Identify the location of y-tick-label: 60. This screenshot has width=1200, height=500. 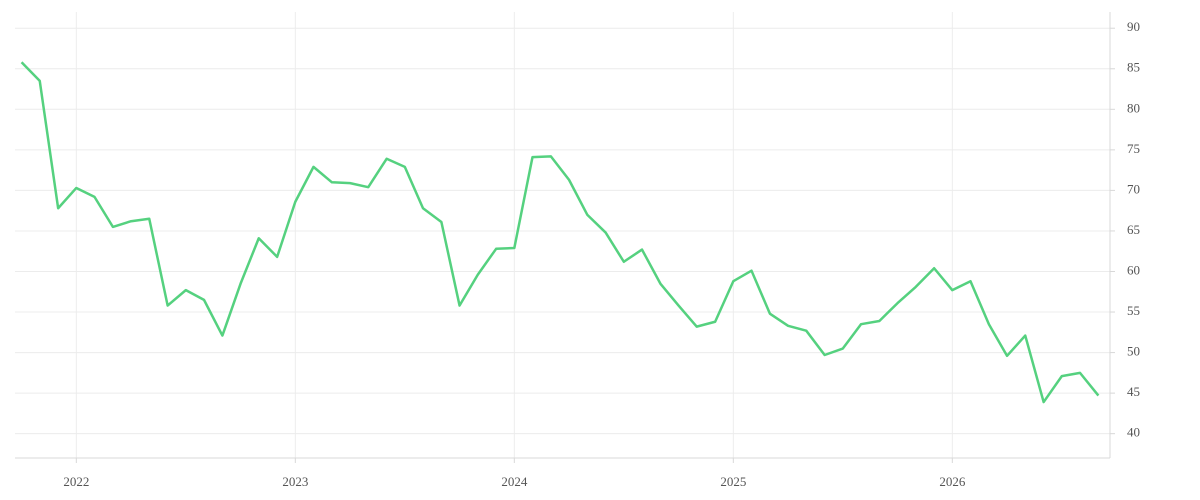
(1133, 269).